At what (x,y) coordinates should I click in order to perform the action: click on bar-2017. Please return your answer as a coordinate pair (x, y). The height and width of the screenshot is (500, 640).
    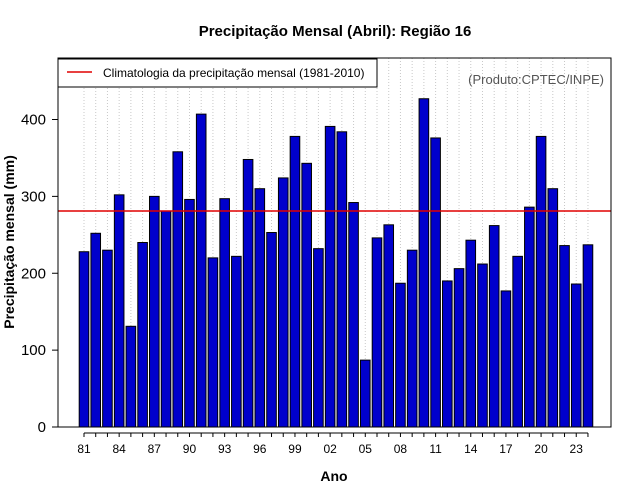
    Looking at the image, I should click on (506, 359).